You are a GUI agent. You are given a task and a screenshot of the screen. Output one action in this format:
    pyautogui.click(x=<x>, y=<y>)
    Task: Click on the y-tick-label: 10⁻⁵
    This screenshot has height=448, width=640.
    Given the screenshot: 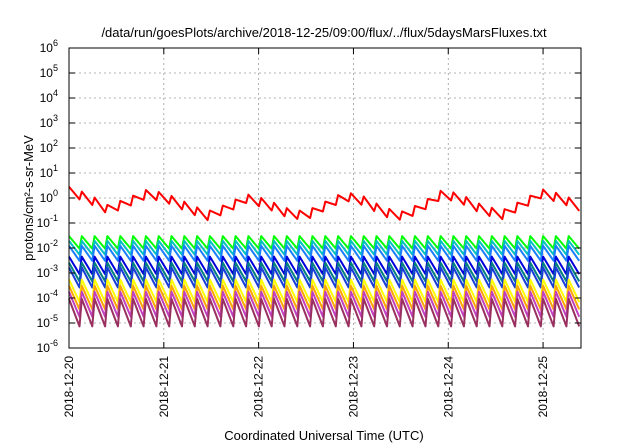 What is the action you would take?
    pyautogui.click(x=47, y=321)
    